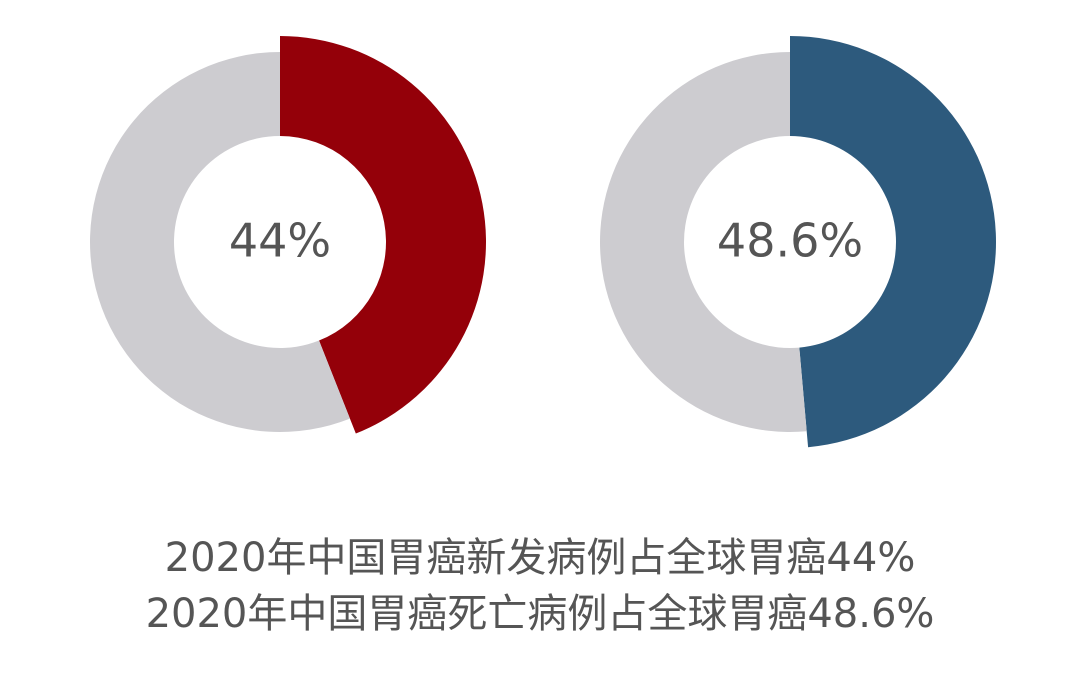 The height and width of the screenshot is (678, 1080). I want to click on center-label: 48.6%, so click(790, 241).